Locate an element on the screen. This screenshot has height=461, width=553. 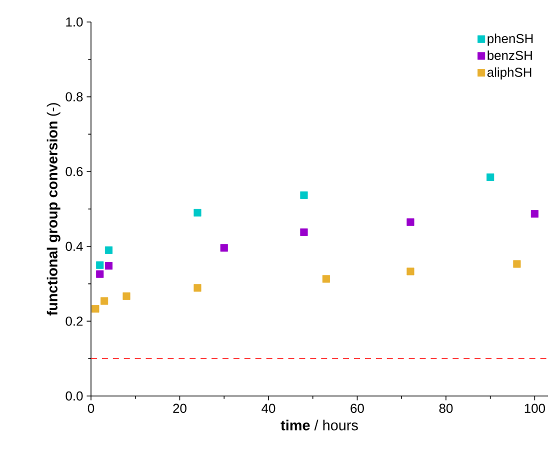
y-tick-label: 0.4 is located at coordinates (74, 246).